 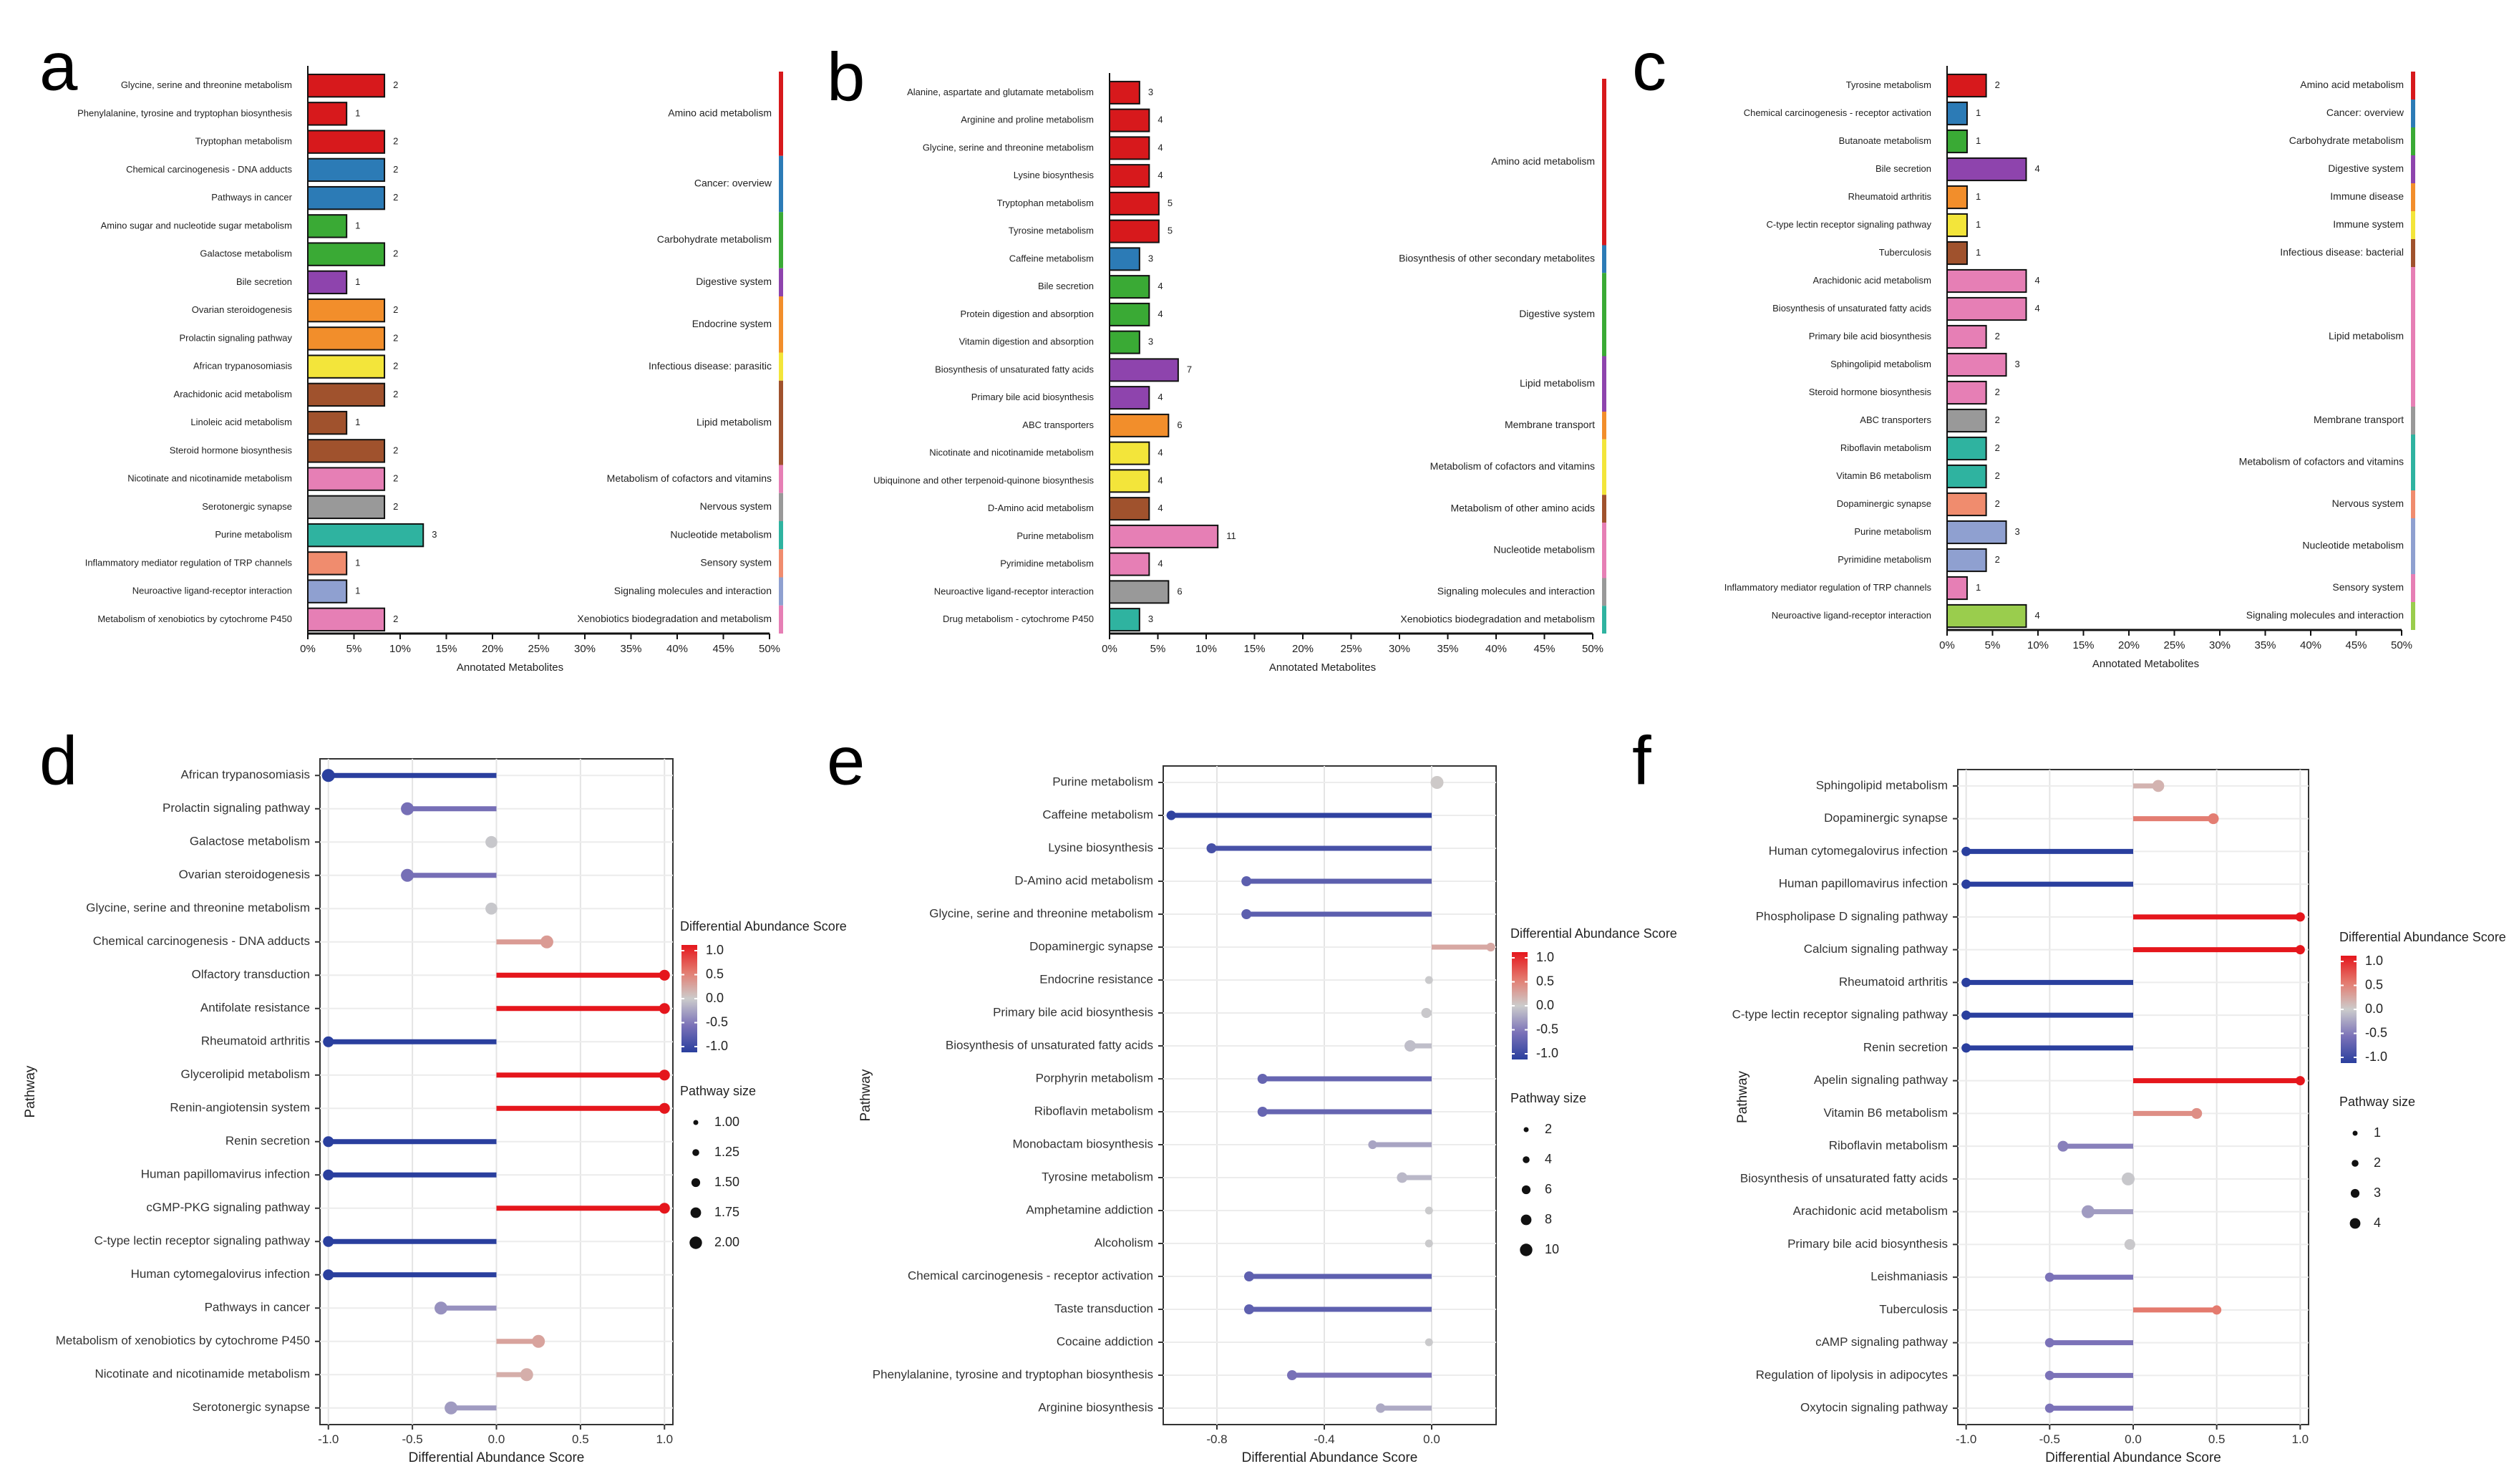 I want to click on bar-label: Rheumatoid arthritis, so click(x=1890, y=196).